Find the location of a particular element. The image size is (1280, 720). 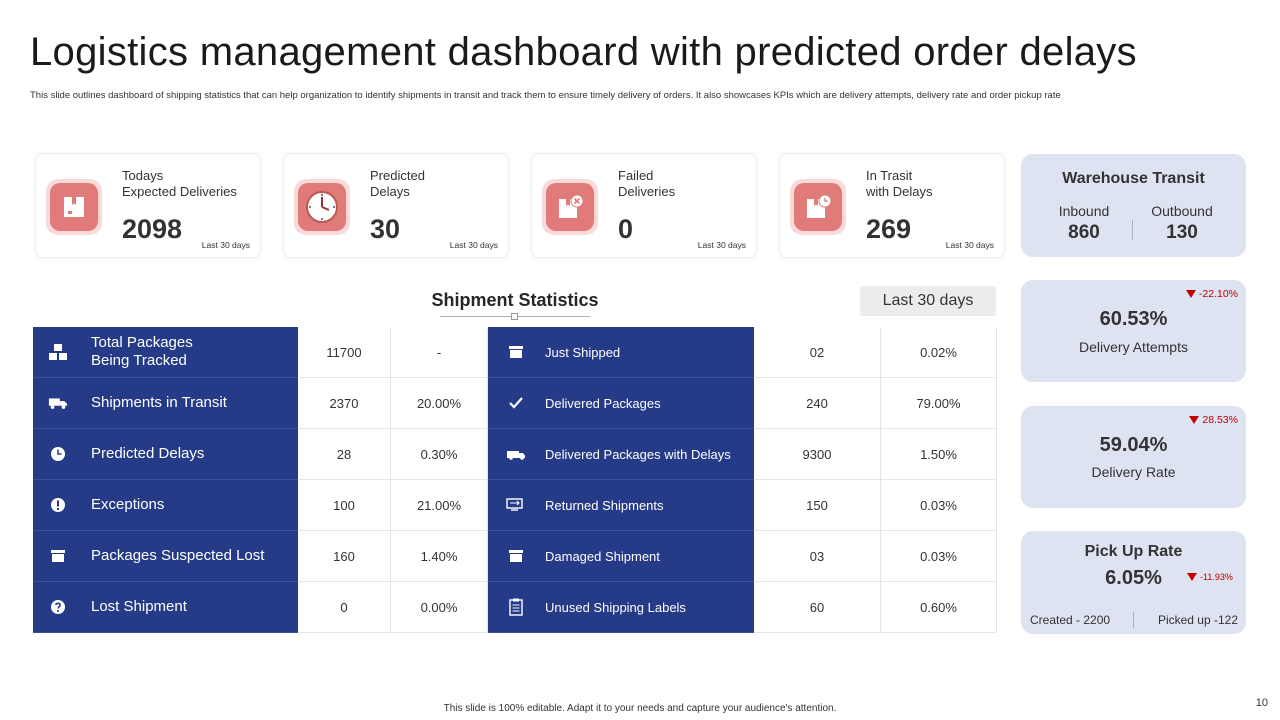

kpi-label: Predicted Delays is located at coordinates (397, 183).